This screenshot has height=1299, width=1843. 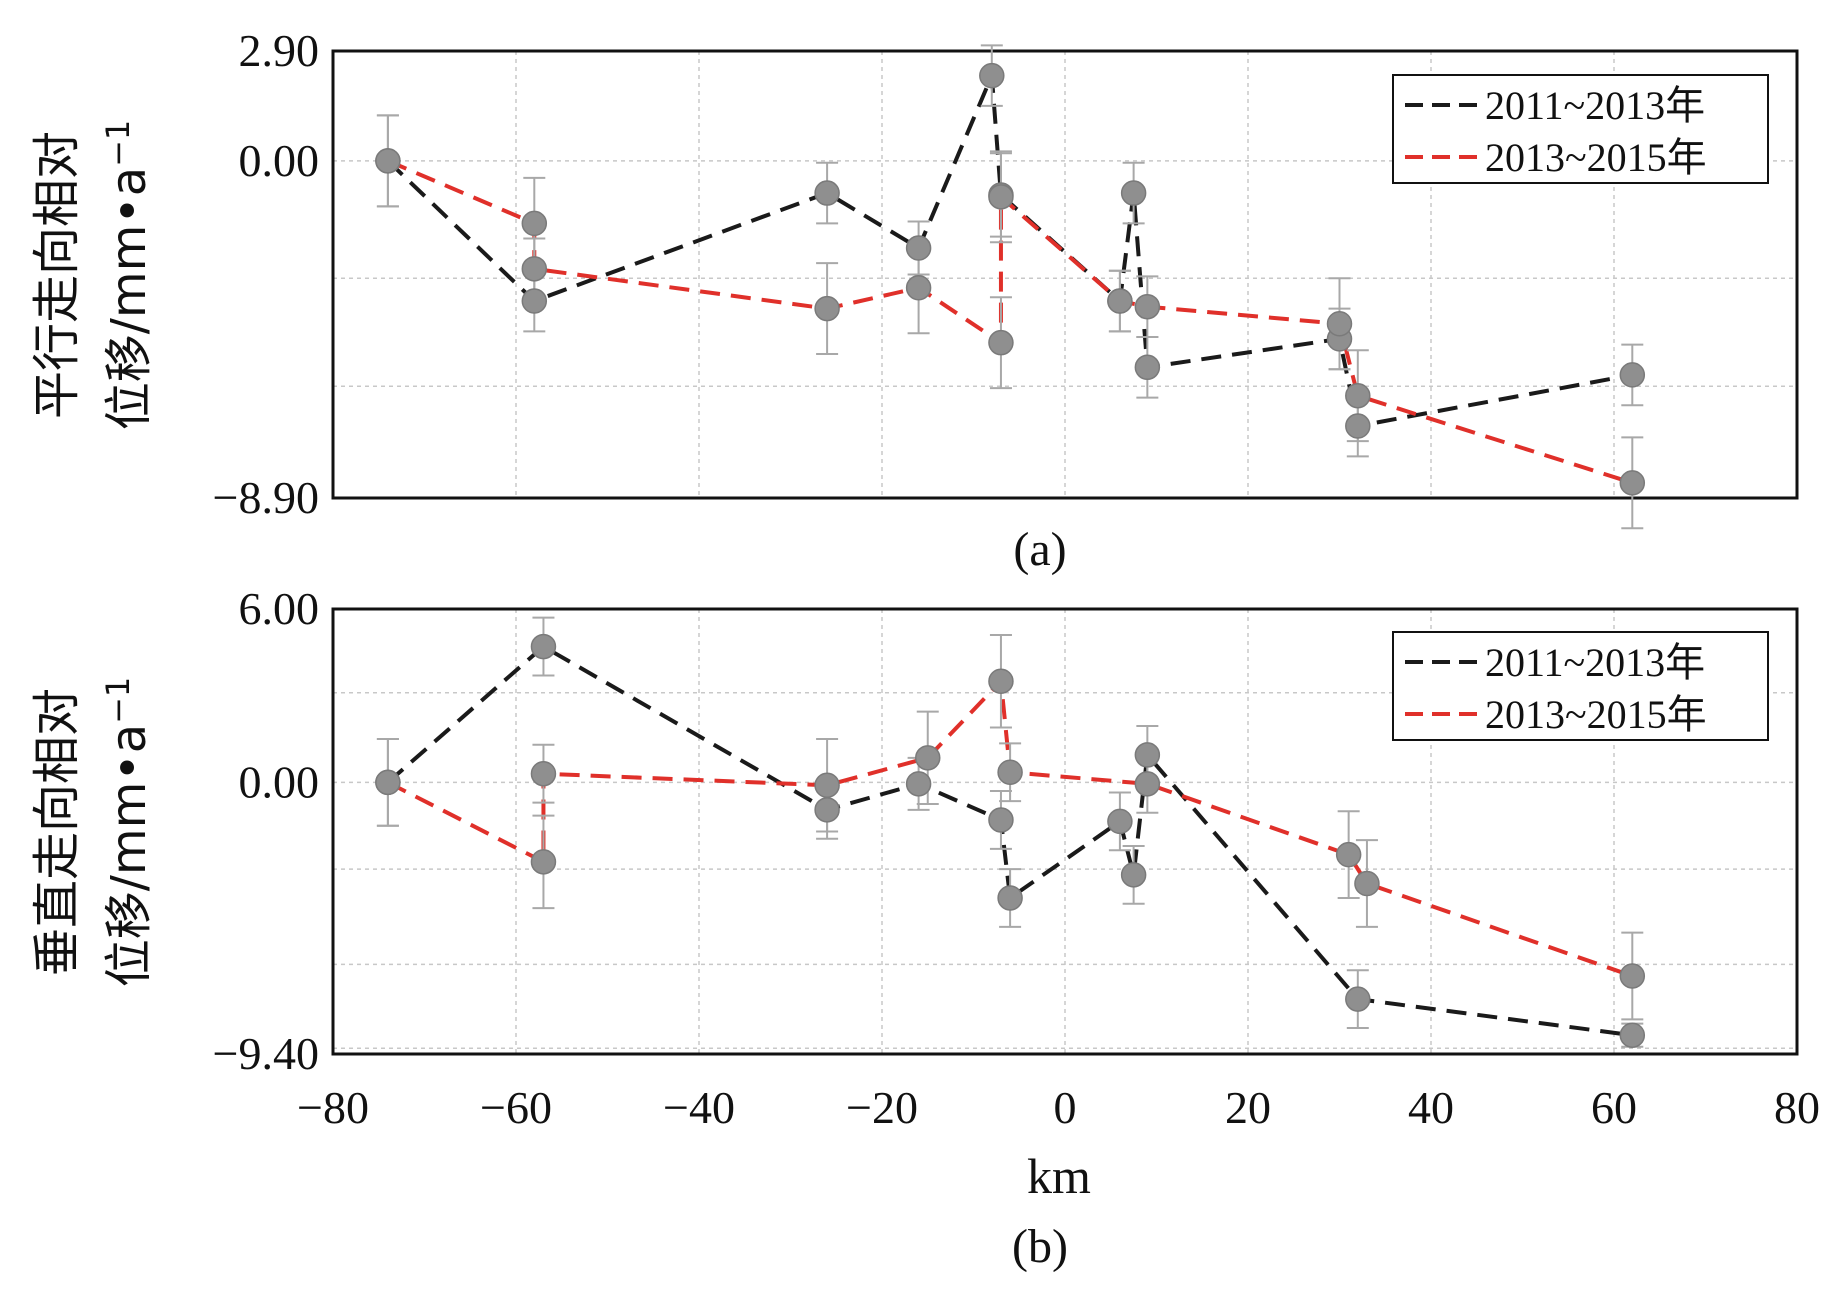 What do you see at coordinates (1039, 549) in the screenshot?
I see `panel-caption: (a)` at bounding box center [1039, 549].